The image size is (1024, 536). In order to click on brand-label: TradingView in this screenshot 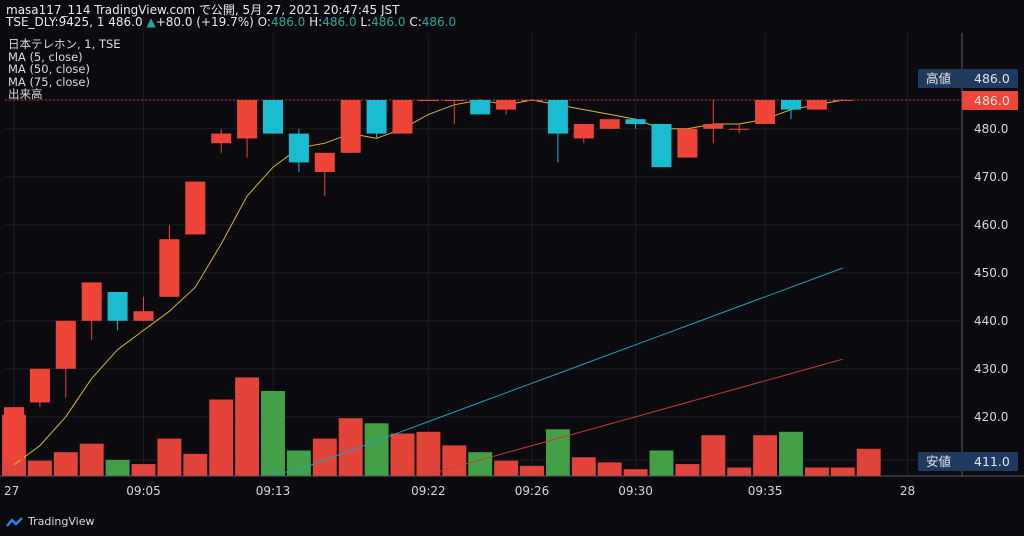, I will do `click(61, 521)`.